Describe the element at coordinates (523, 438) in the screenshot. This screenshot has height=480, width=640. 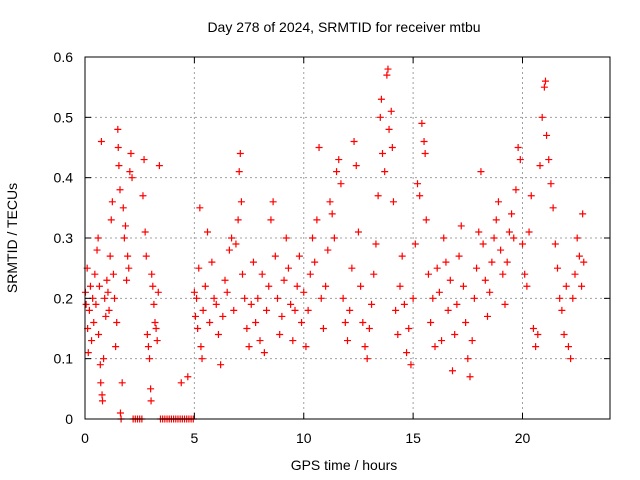
I see `x-tick-label: 20` at that location.